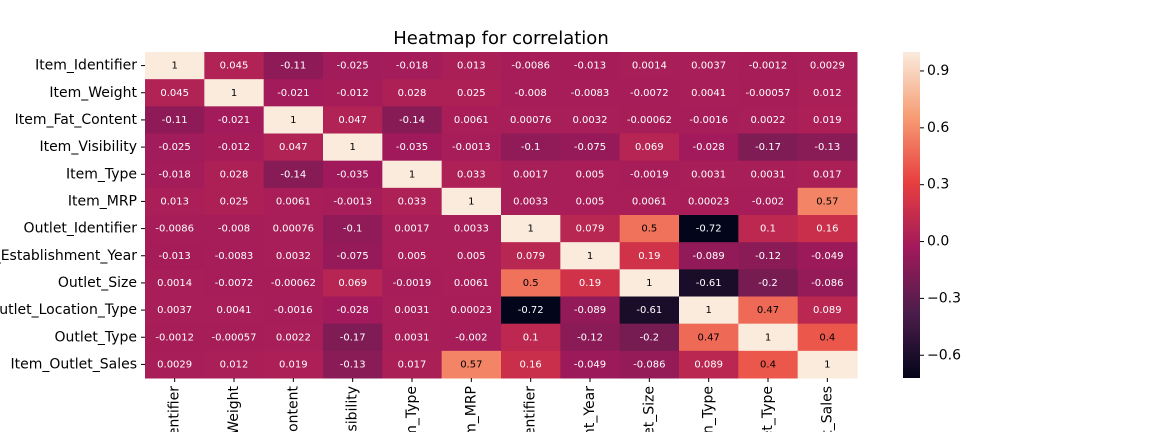  I want to click on x-tick-label: Outlet_Establishment_Year, so click(590, 409).